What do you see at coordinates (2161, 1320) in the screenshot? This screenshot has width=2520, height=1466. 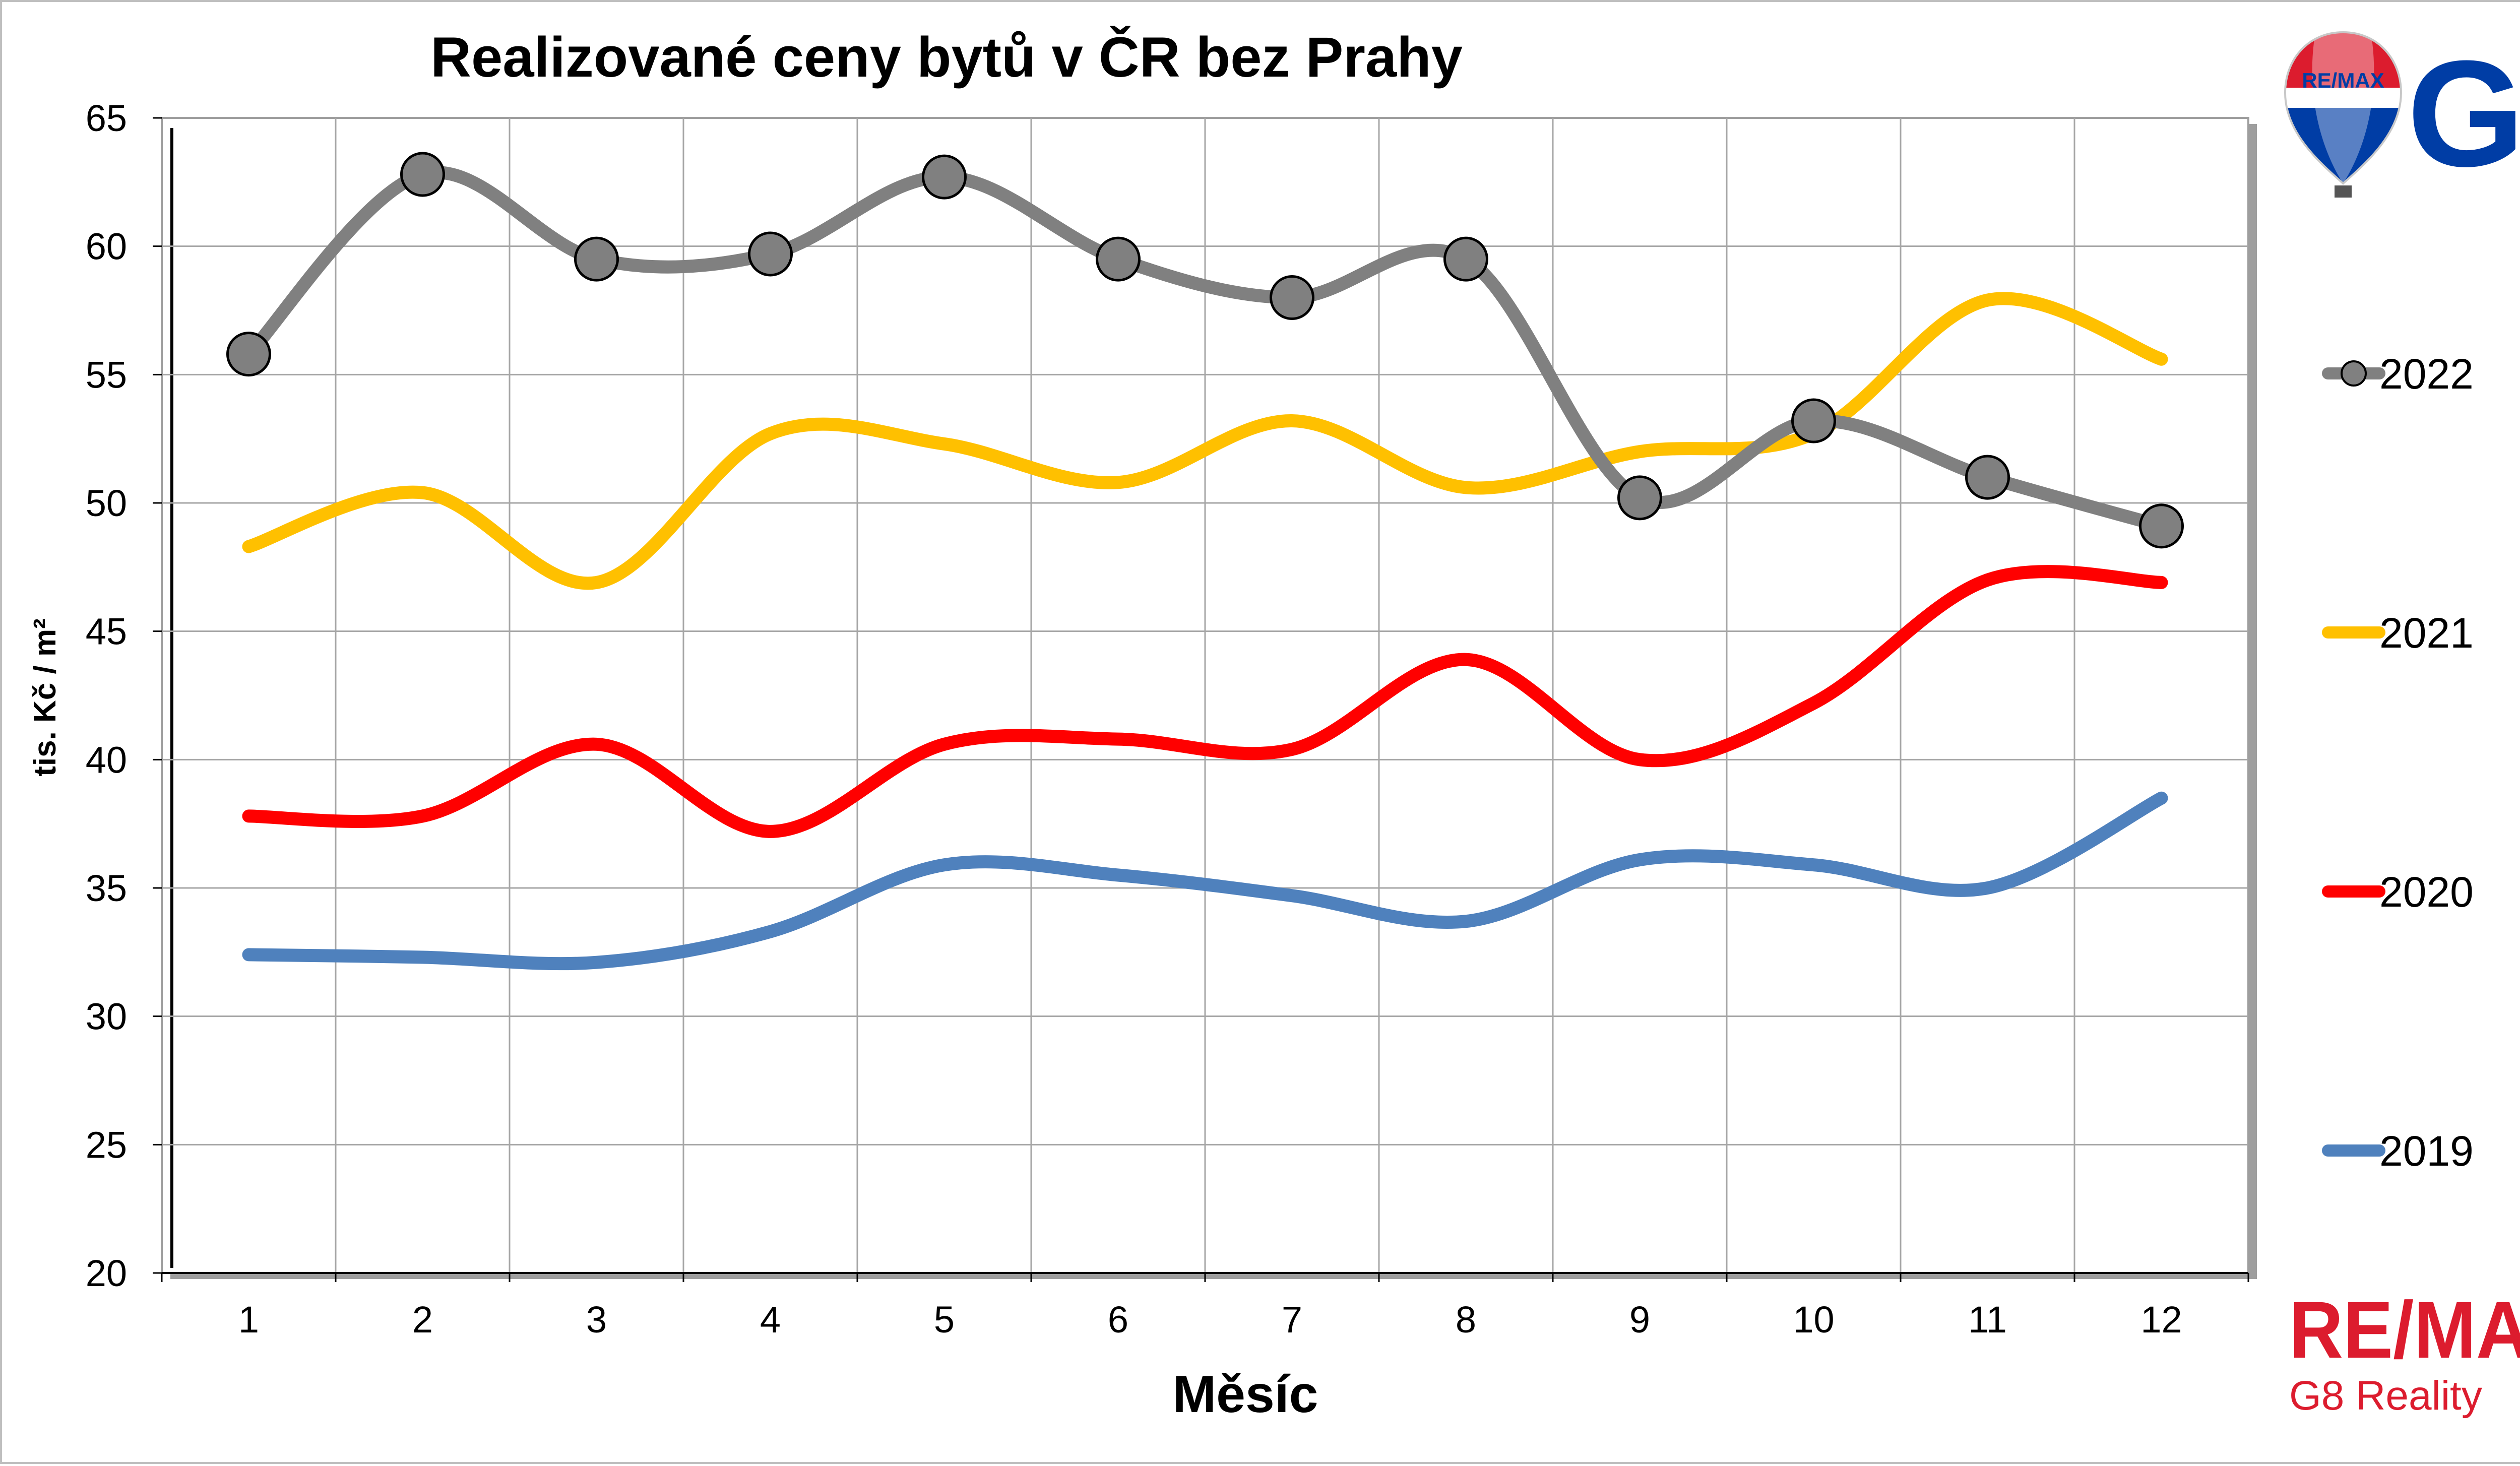 I see `x-tick-label: 12` at bounding box center [2161, 1320].